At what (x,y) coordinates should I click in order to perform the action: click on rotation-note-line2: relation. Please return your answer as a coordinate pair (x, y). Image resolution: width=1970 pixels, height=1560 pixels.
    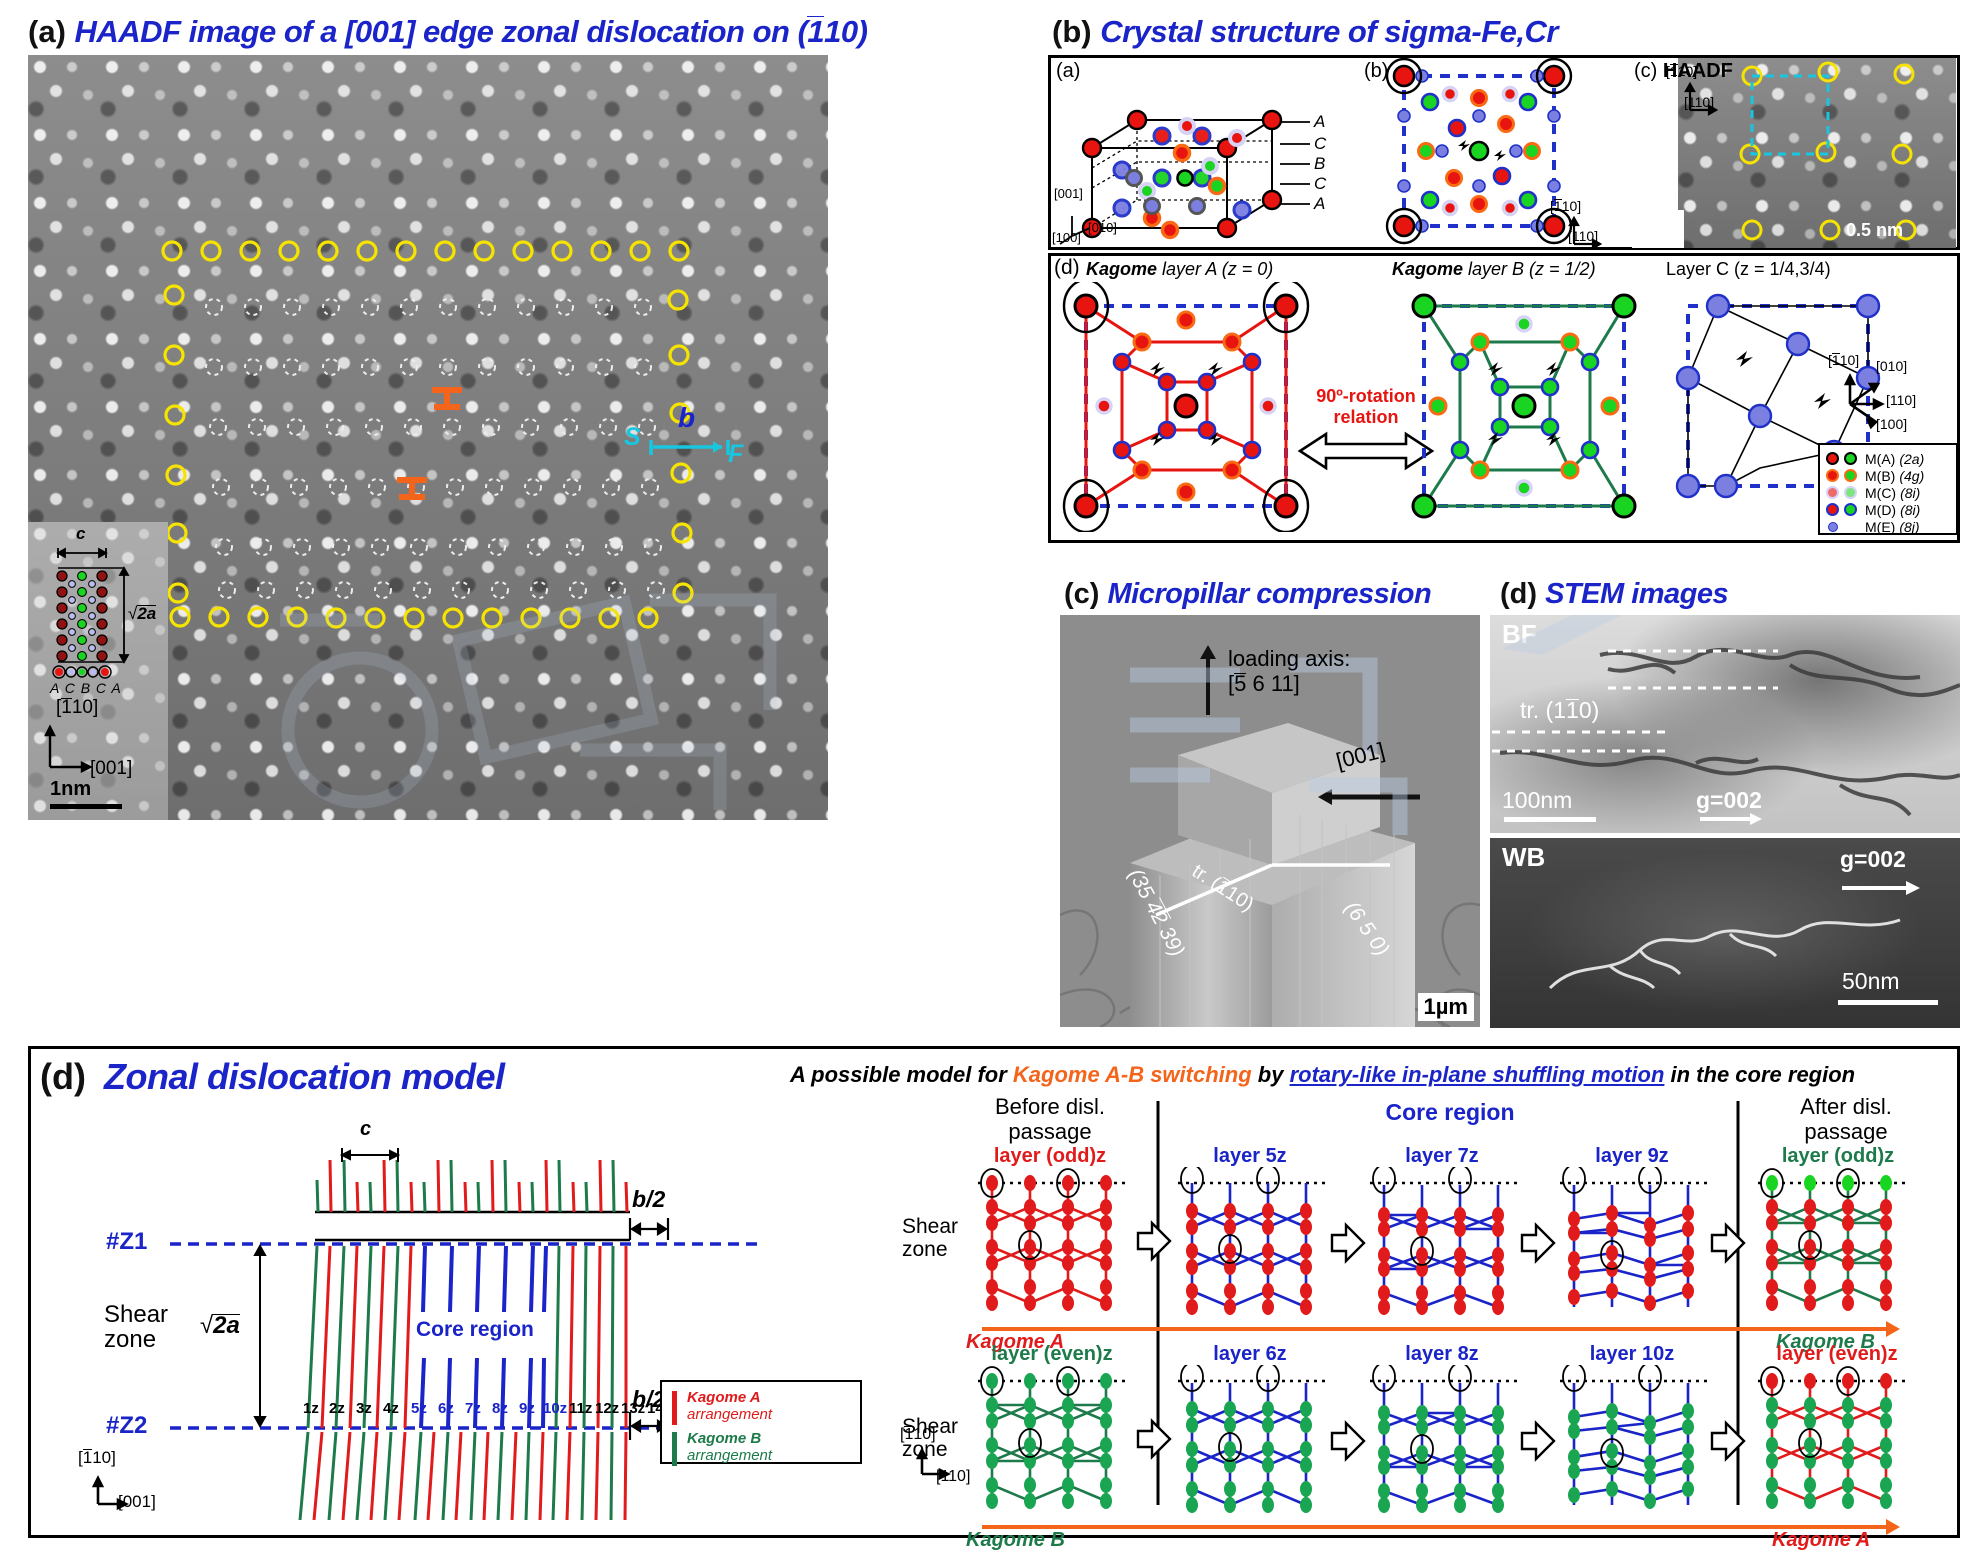
    Looking at the image, I should click on (1366, 417).